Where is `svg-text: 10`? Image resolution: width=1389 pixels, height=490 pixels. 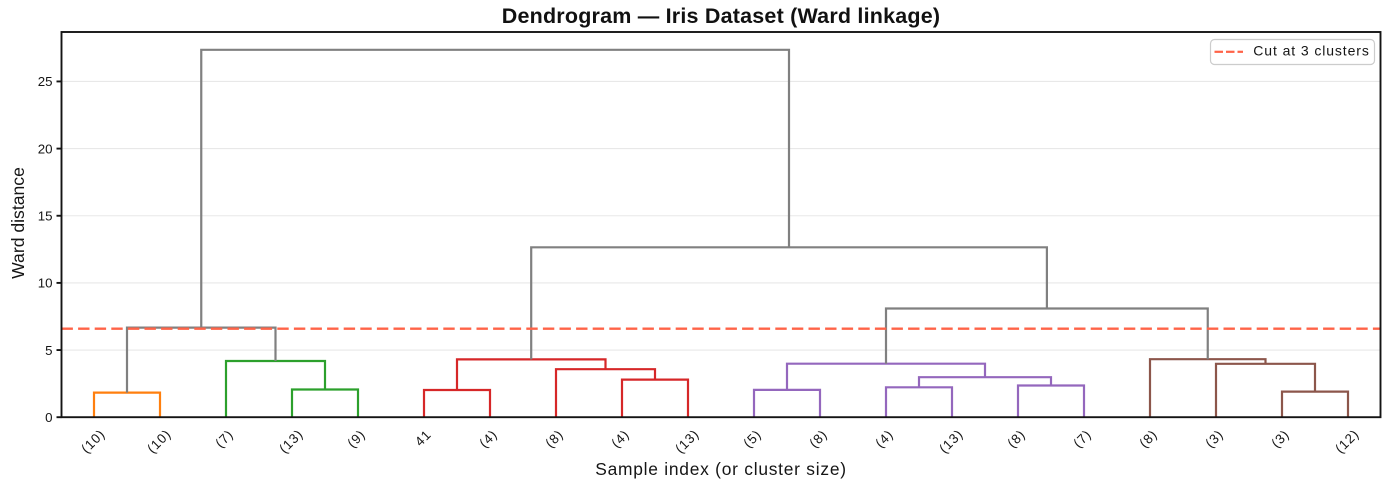
svg-text: 10 is located at coordinates (45, 283).